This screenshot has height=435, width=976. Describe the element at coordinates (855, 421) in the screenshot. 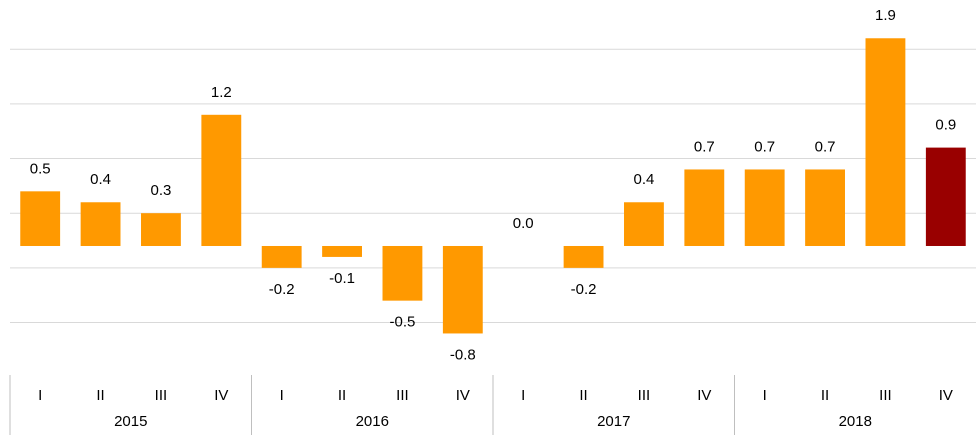

I see `group-label: 2018` at that location.